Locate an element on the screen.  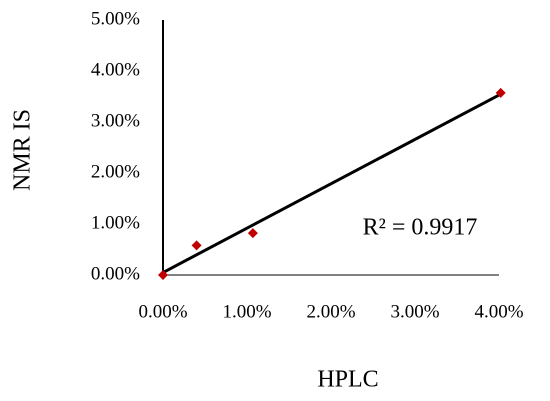
x-tick-label: 4.00% is located at coordinates (498, 311).